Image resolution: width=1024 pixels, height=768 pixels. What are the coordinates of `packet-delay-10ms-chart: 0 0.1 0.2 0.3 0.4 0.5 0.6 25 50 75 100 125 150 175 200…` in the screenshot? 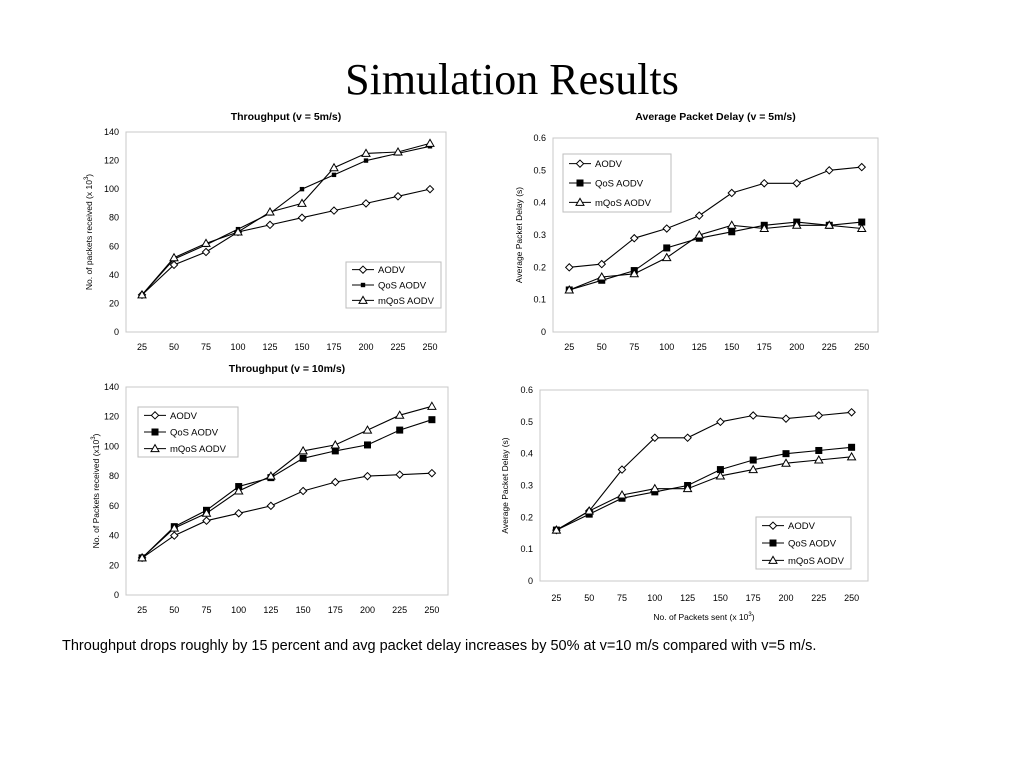 It's located at (684, 503).